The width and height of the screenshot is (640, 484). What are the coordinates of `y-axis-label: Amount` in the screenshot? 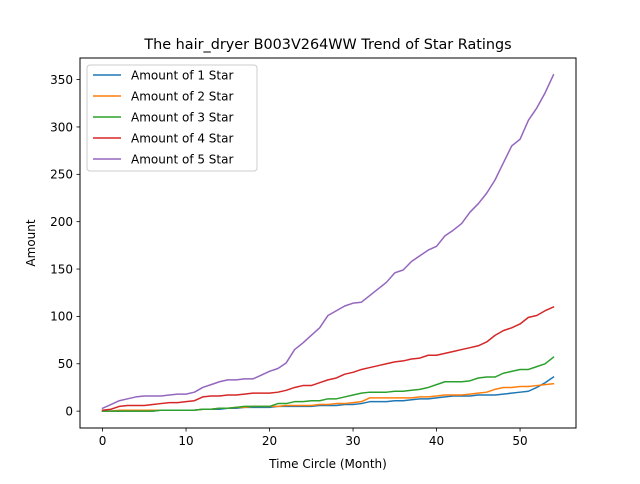 It's located at (31, 242).